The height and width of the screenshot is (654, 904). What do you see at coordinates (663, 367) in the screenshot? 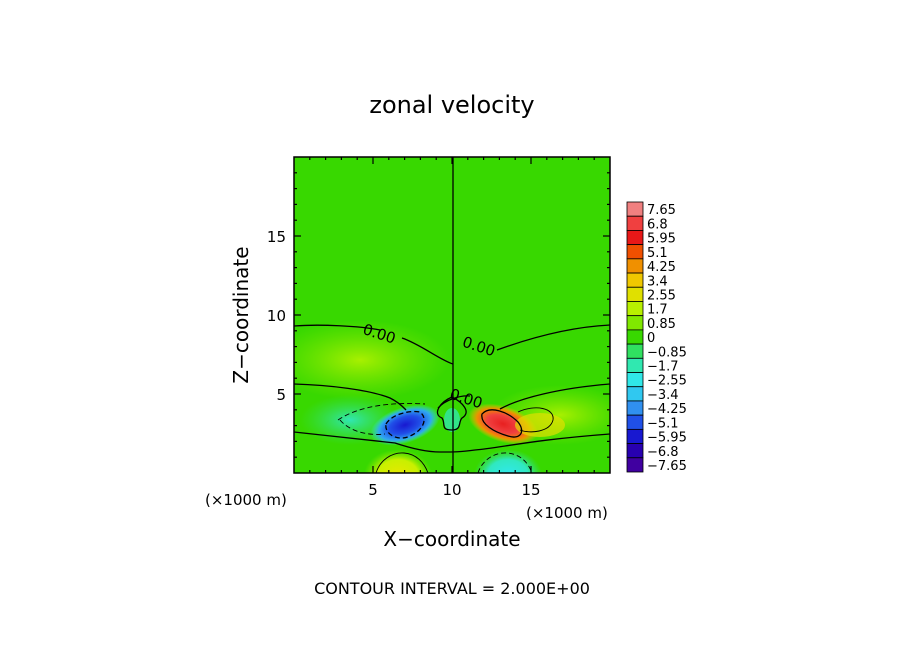
I see `colorbar-label: −1.7` at bounding box center [663, 367].